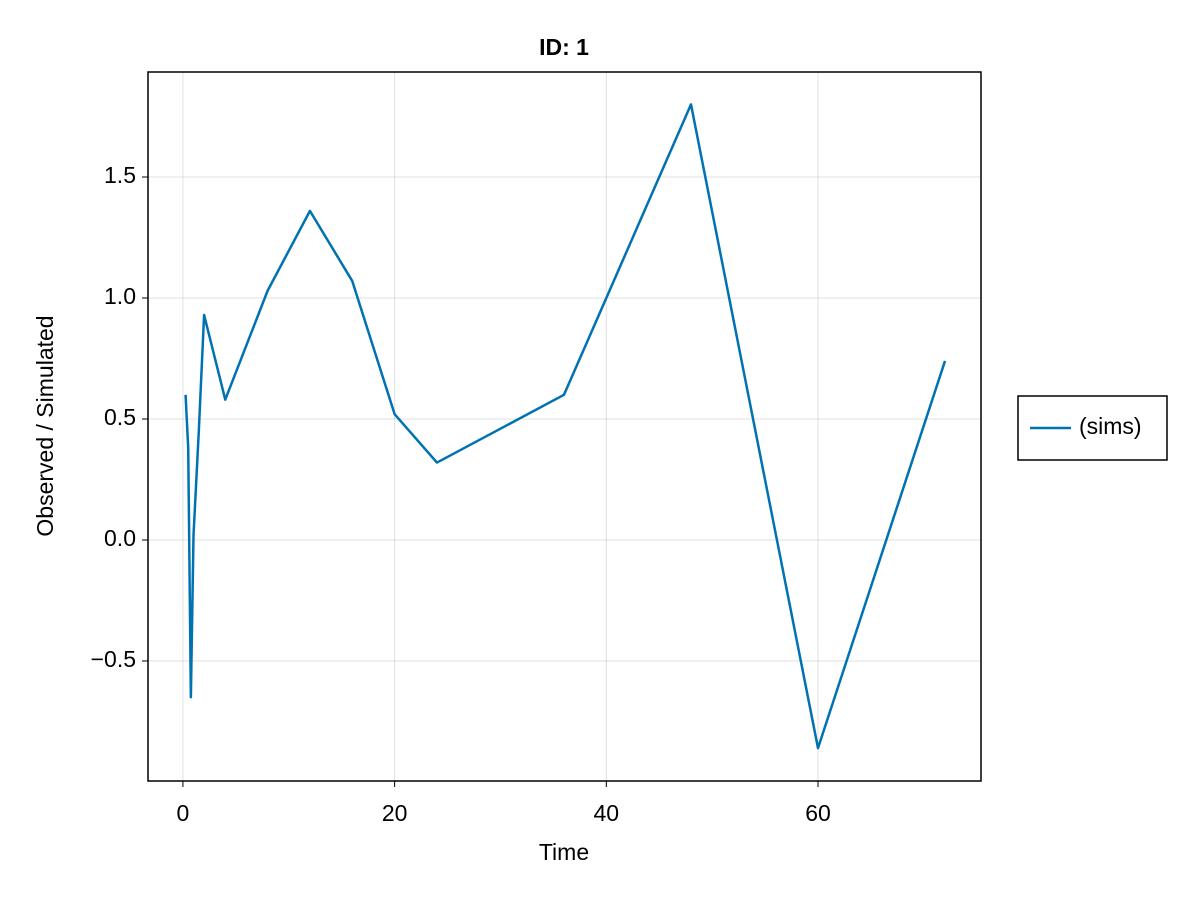 This screenshot has height=905, width=1200. I want to click on legend-label: (sims), so click(1110, 426).